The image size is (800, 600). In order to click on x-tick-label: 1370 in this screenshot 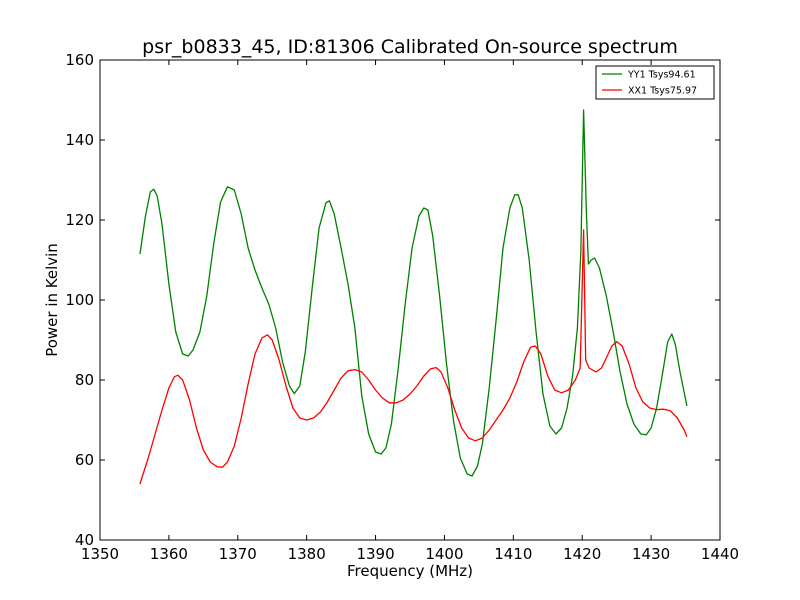, I will do `click(238, 554)`.